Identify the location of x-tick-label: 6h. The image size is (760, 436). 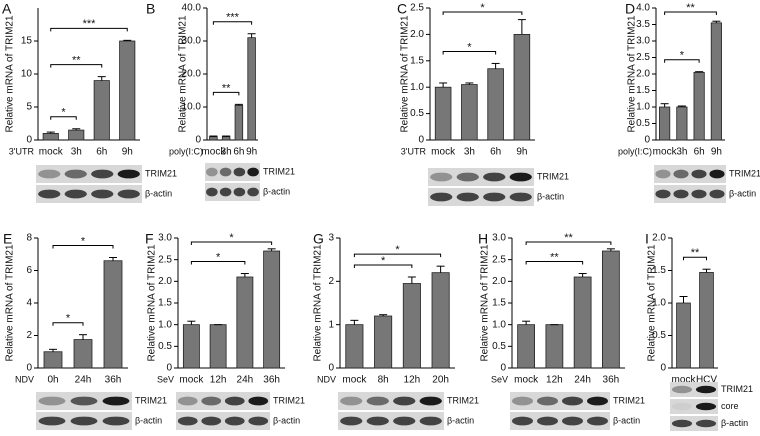
(699, 152).